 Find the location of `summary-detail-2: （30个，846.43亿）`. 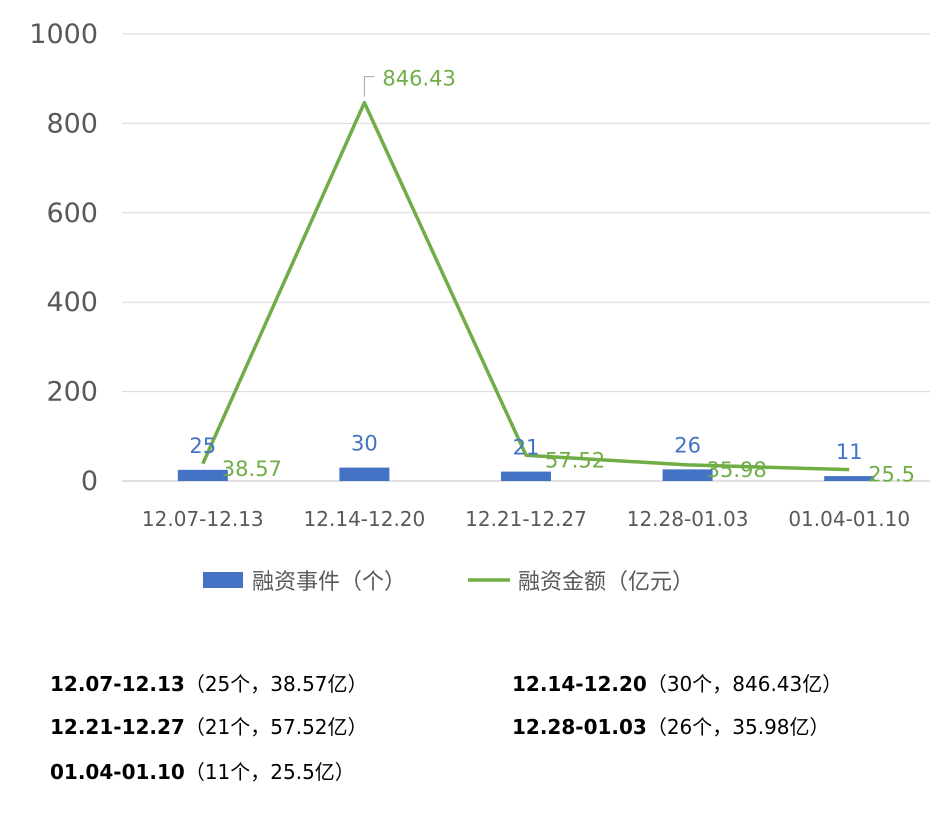

summary-detail-2: （30个，846.43亿） is located at coordinates (744, 684).